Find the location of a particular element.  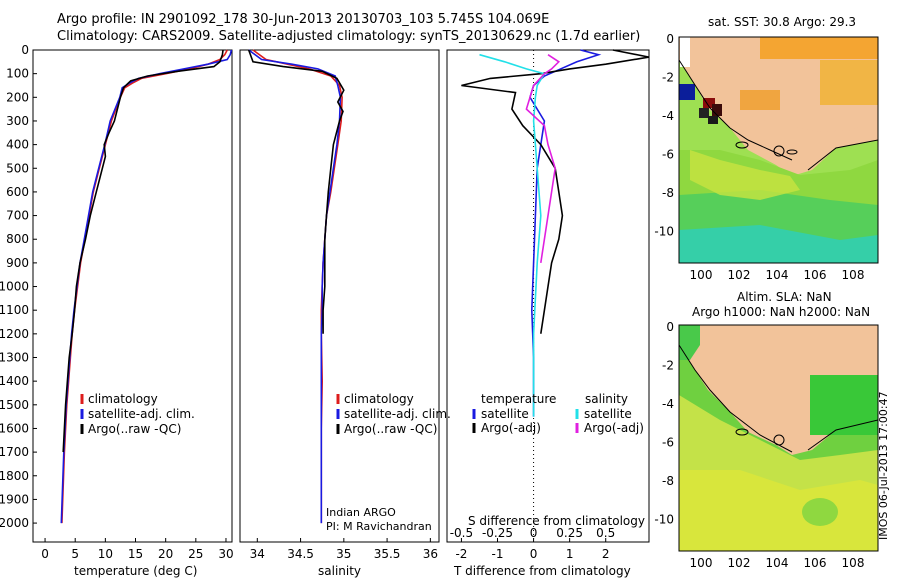

x-tick-label: 30 is located at coordinates (225, 554).